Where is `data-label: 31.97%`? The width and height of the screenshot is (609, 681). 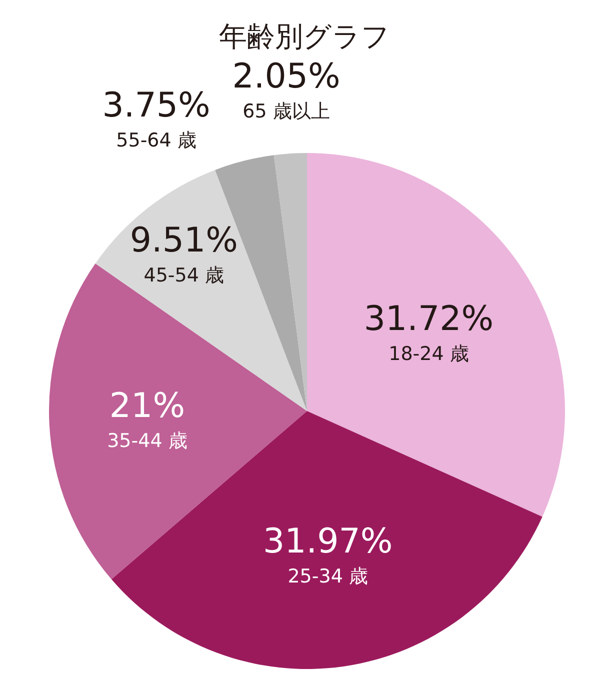 data-label: 31.97% is located at coordinates (328, 541).